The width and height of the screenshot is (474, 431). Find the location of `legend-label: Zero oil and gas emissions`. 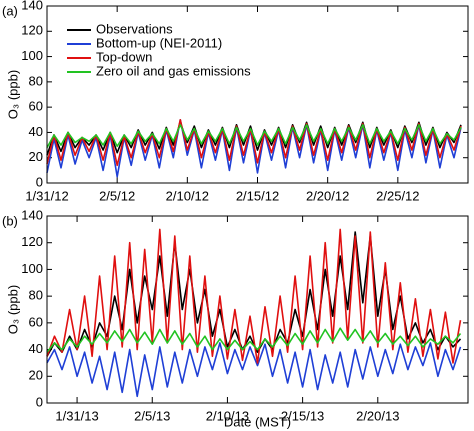

legend-label: Zero oil and gas emissions is located at coordinates (173, 70).